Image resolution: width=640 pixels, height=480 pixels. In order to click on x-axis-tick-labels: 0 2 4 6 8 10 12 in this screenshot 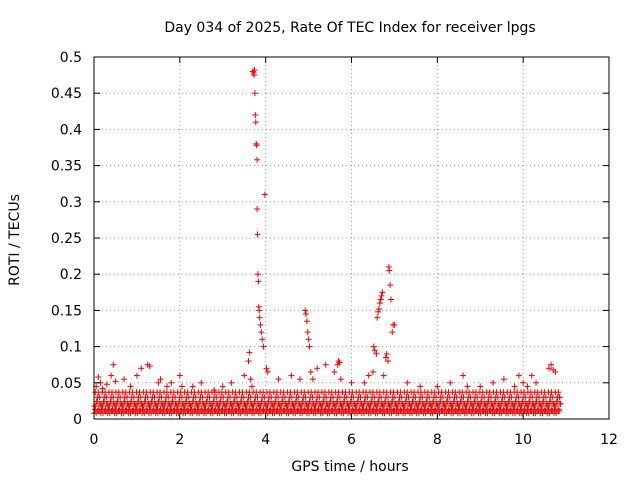, I will do `click(354, 440)`.